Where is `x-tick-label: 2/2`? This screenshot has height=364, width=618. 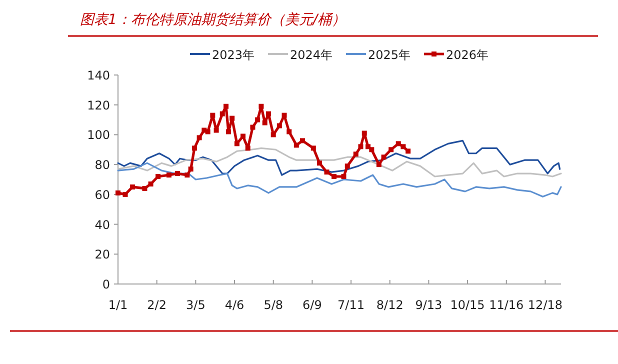
x-tick-label: 2/2 is located at coordinates (156, 305).